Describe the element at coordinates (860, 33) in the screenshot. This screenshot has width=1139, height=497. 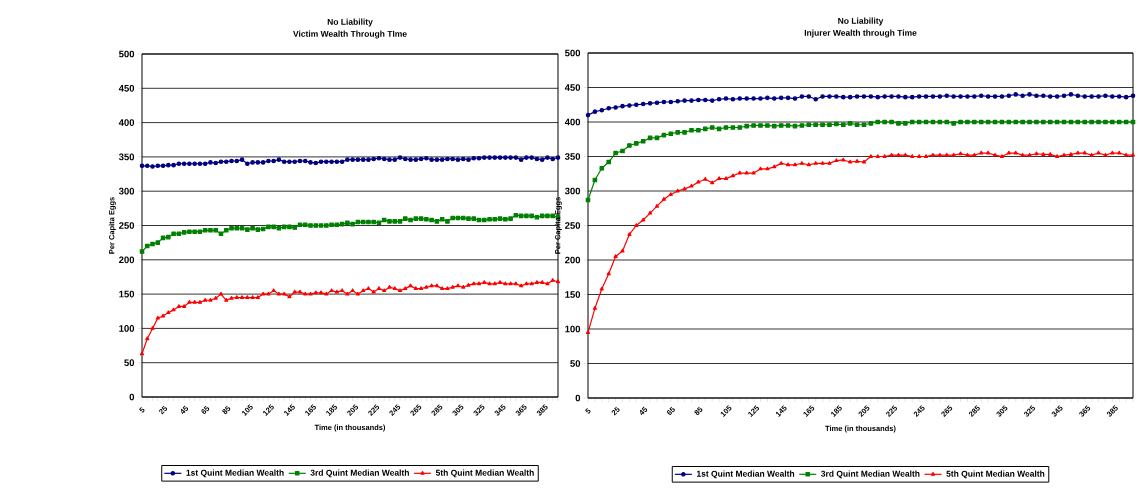
I see `chart-subtitle: Injurer Wealth through Time` at that location.